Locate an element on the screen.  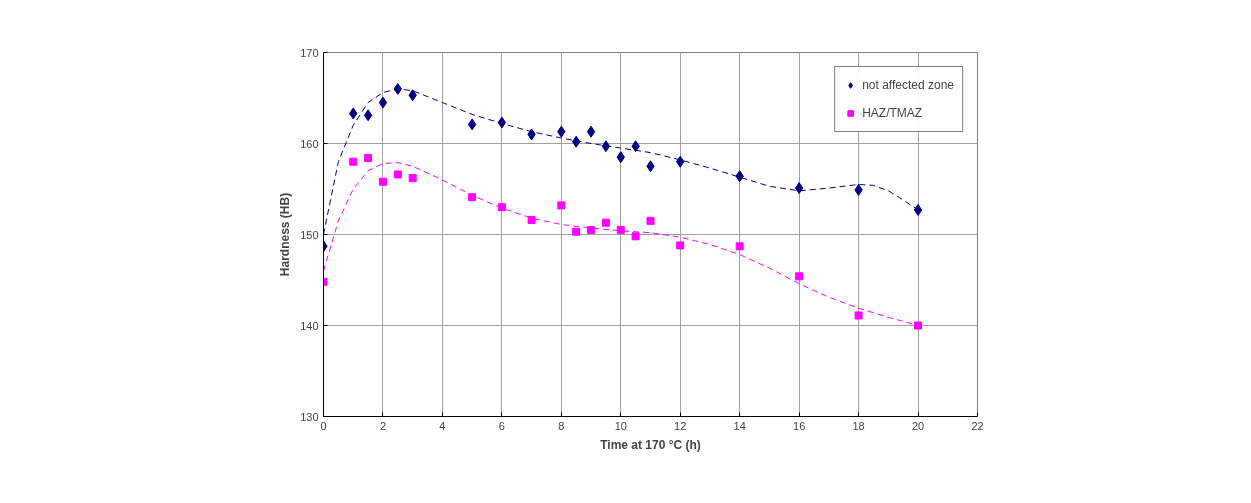
x-tick-label: 22 is located at coordinates (977, 425).